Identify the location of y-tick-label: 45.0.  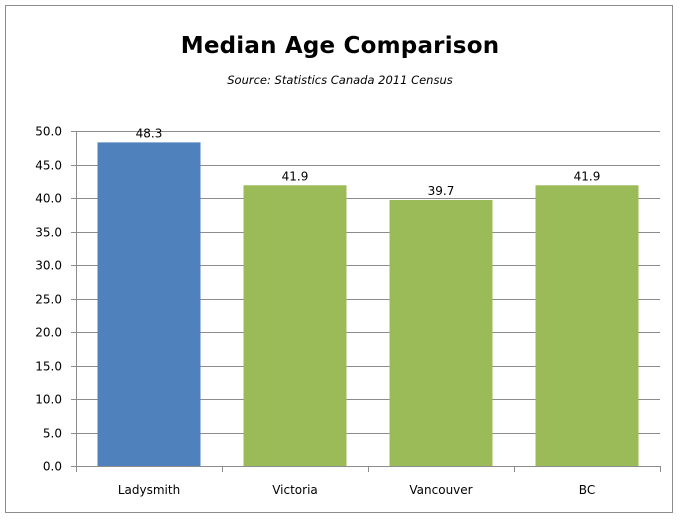
(48, 166).